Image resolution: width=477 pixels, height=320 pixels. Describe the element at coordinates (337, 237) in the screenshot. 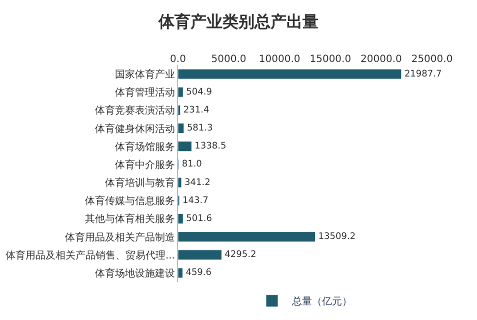

I see `data-label: 13509.2` at that location.